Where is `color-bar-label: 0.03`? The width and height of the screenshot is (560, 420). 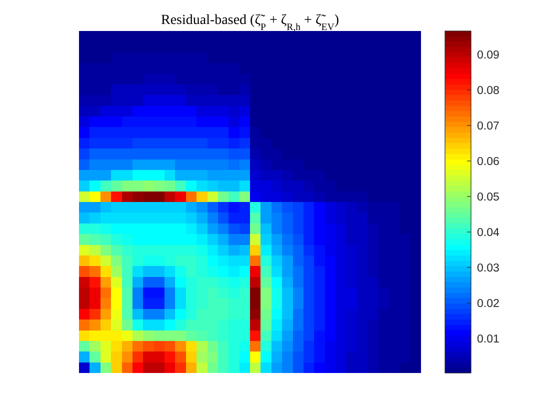
color-bar-label: 0.03 is located at coordinates (488, 268).